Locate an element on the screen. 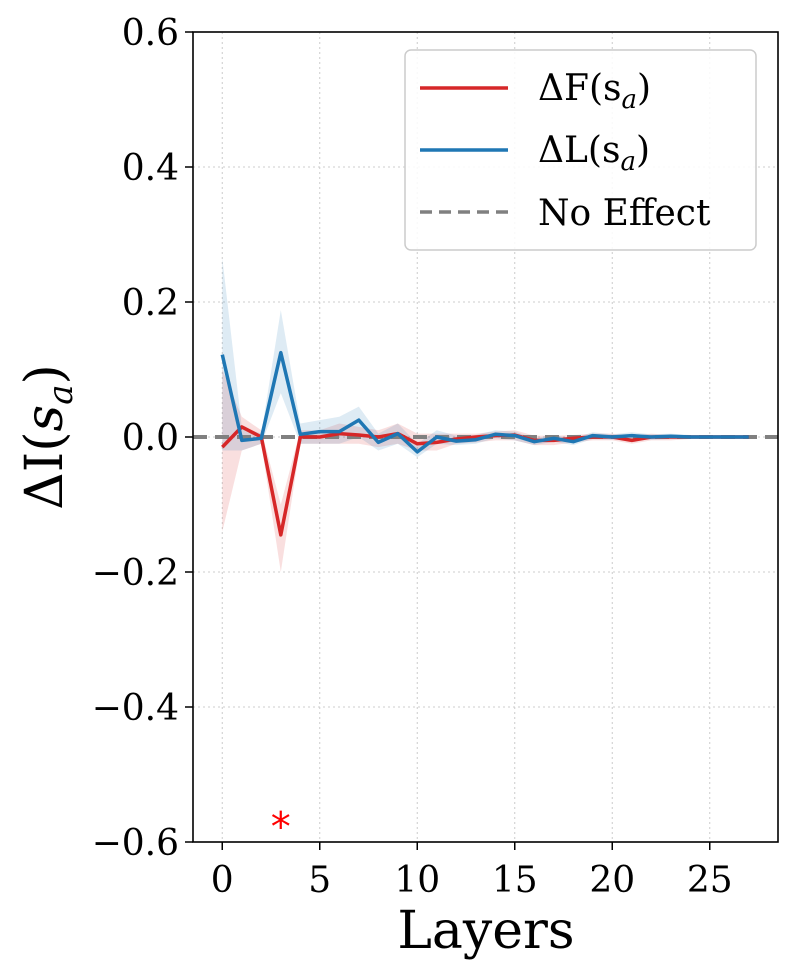  series-lines is located at coordinates (485, 443).